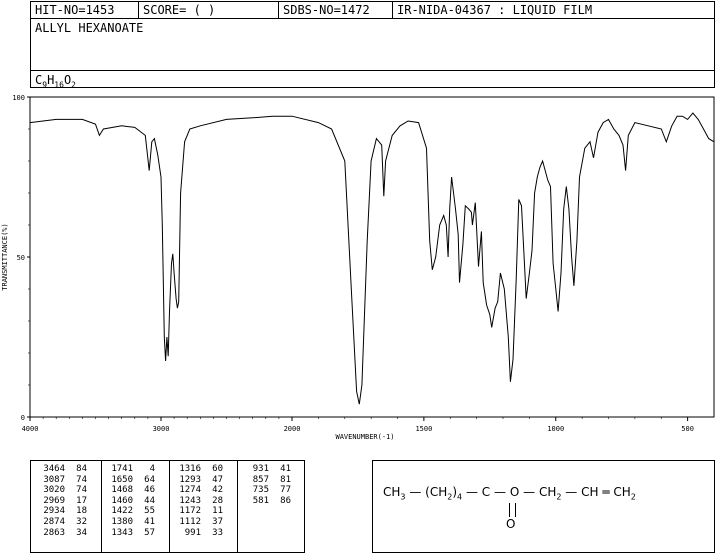 This screenshot has width=715, height=553. Describe the element at coordinates (81, 511) in the screenshot. I see `peak-transmittance: 18` at that location.